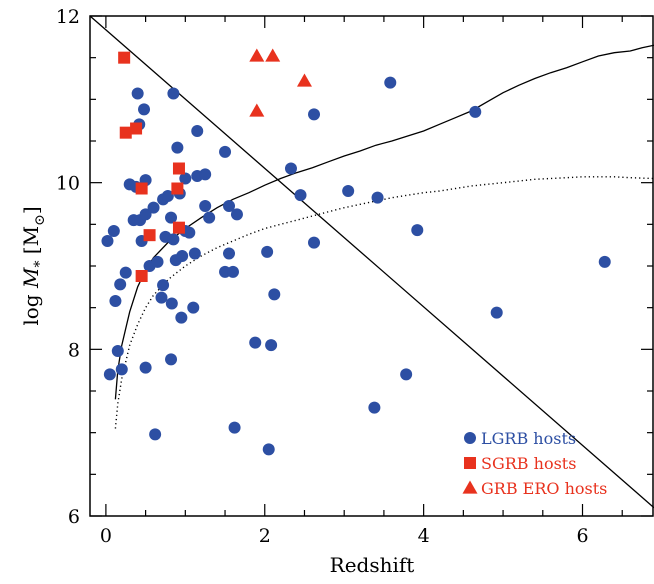  What do you see at coordinates (528, 463) in the screenshot?
I see `legend-label: SGRB hosts` at bounding box center [528, 463].